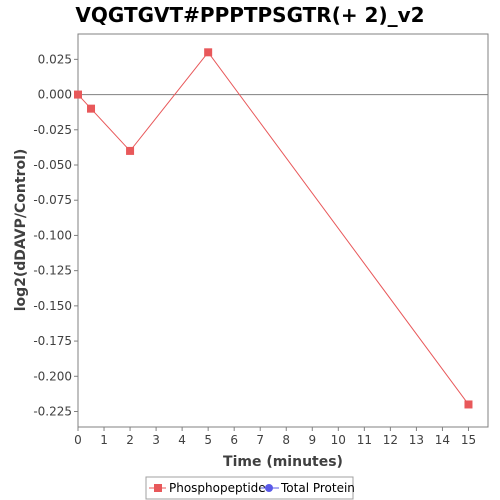 The height and width of the screenshot is (500, 500). I want to click on x-tick-label: 5, so click(208, 440).